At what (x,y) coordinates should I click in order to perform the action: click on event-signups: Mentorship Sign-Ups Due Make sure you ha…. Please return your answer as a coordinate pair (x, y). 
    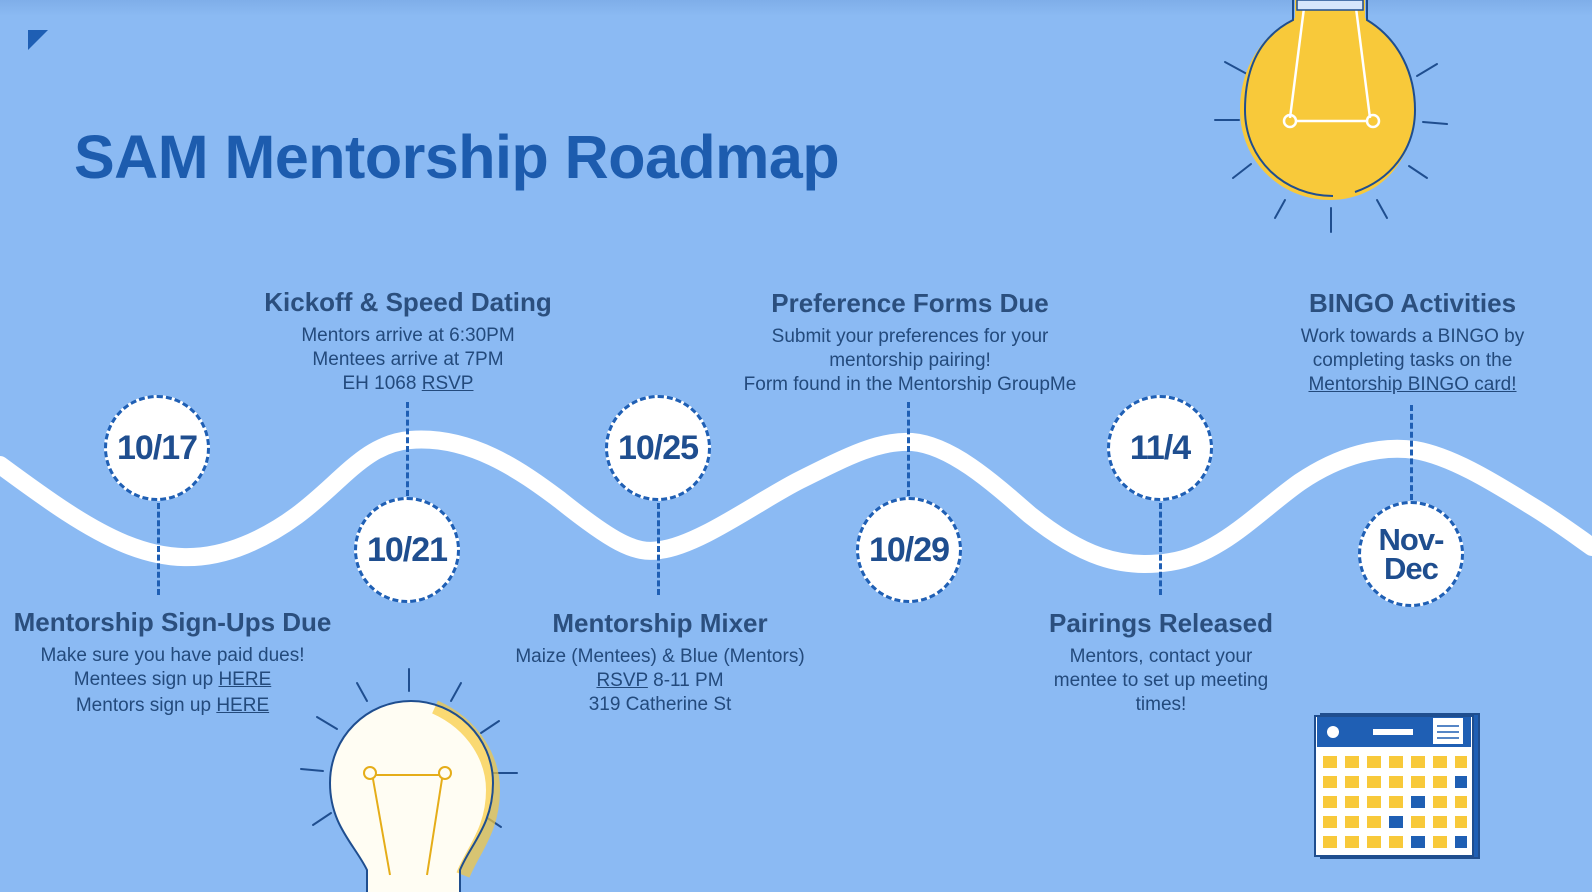
    Looking at the image, I should click on (172, 662).